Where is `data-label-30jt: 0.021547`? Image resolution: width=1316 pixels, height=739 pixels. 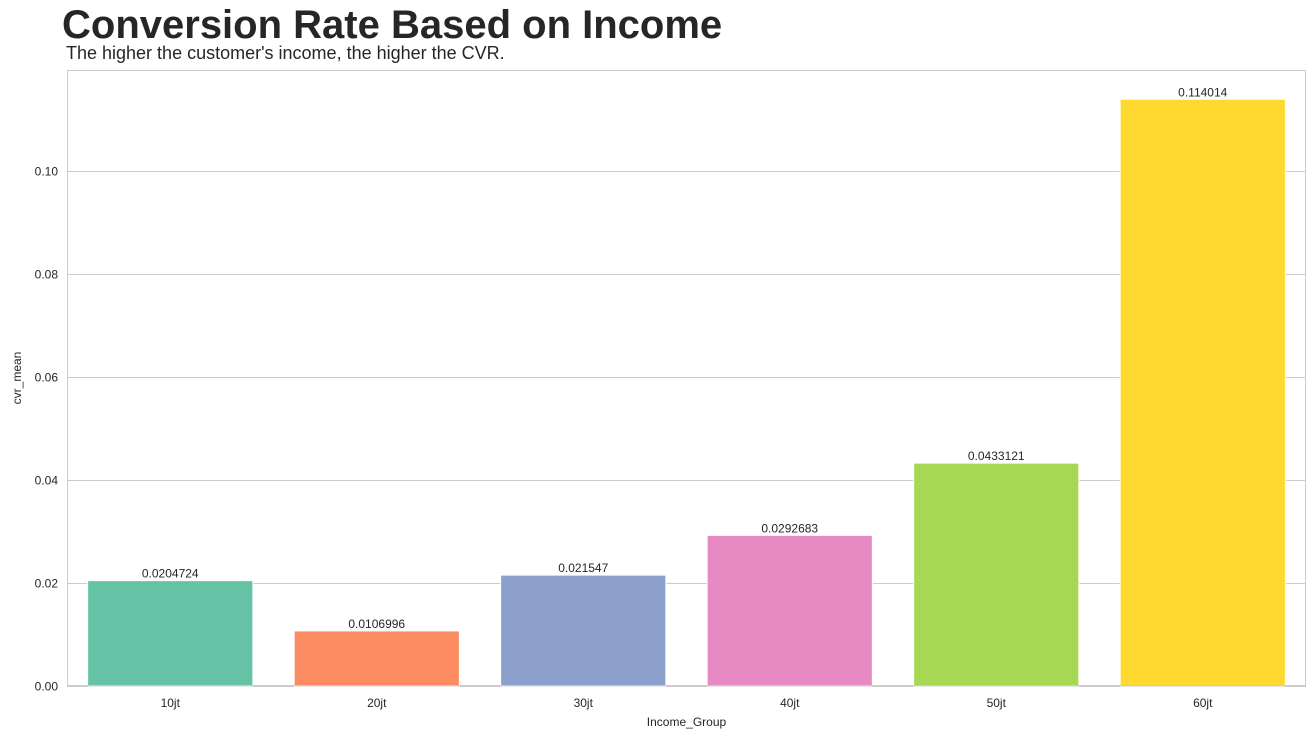
data-label-30jt: 0.021547 is located at coordinates (583, 568).